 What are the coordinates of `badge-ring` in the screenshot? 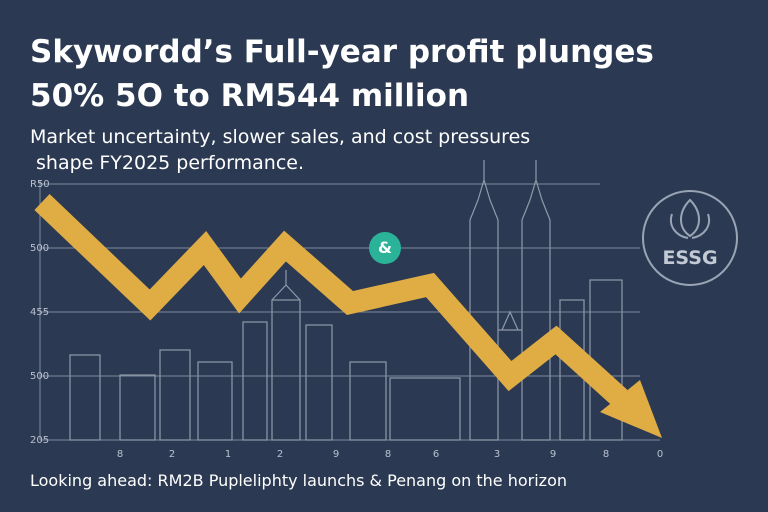 It's located at (690, 238).